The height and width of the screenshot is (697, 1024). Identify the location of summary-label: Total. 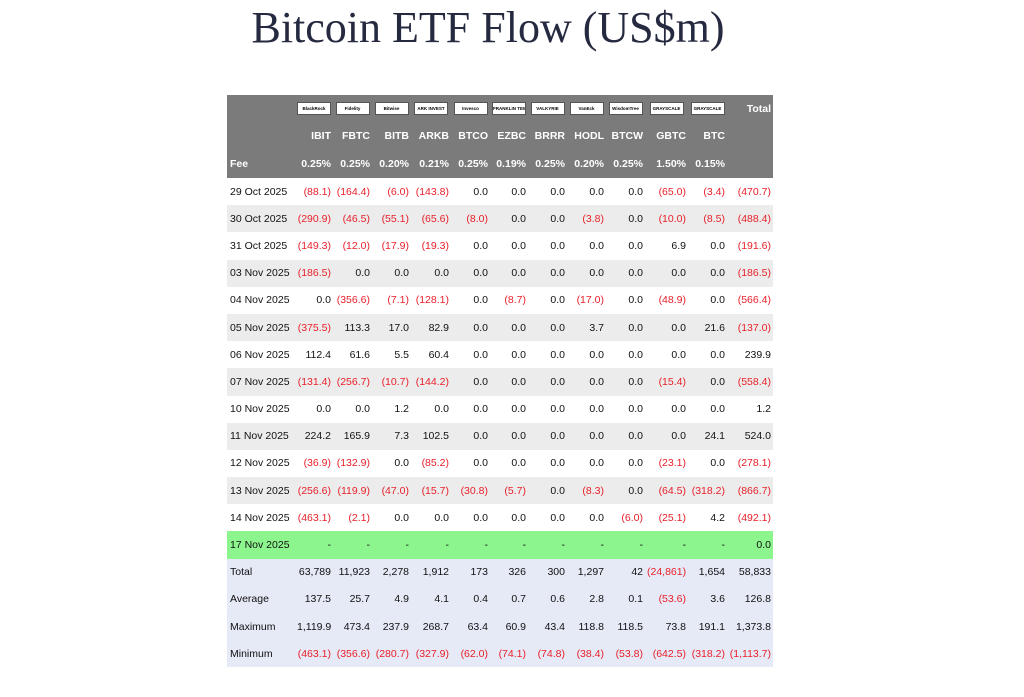
(261, 572).